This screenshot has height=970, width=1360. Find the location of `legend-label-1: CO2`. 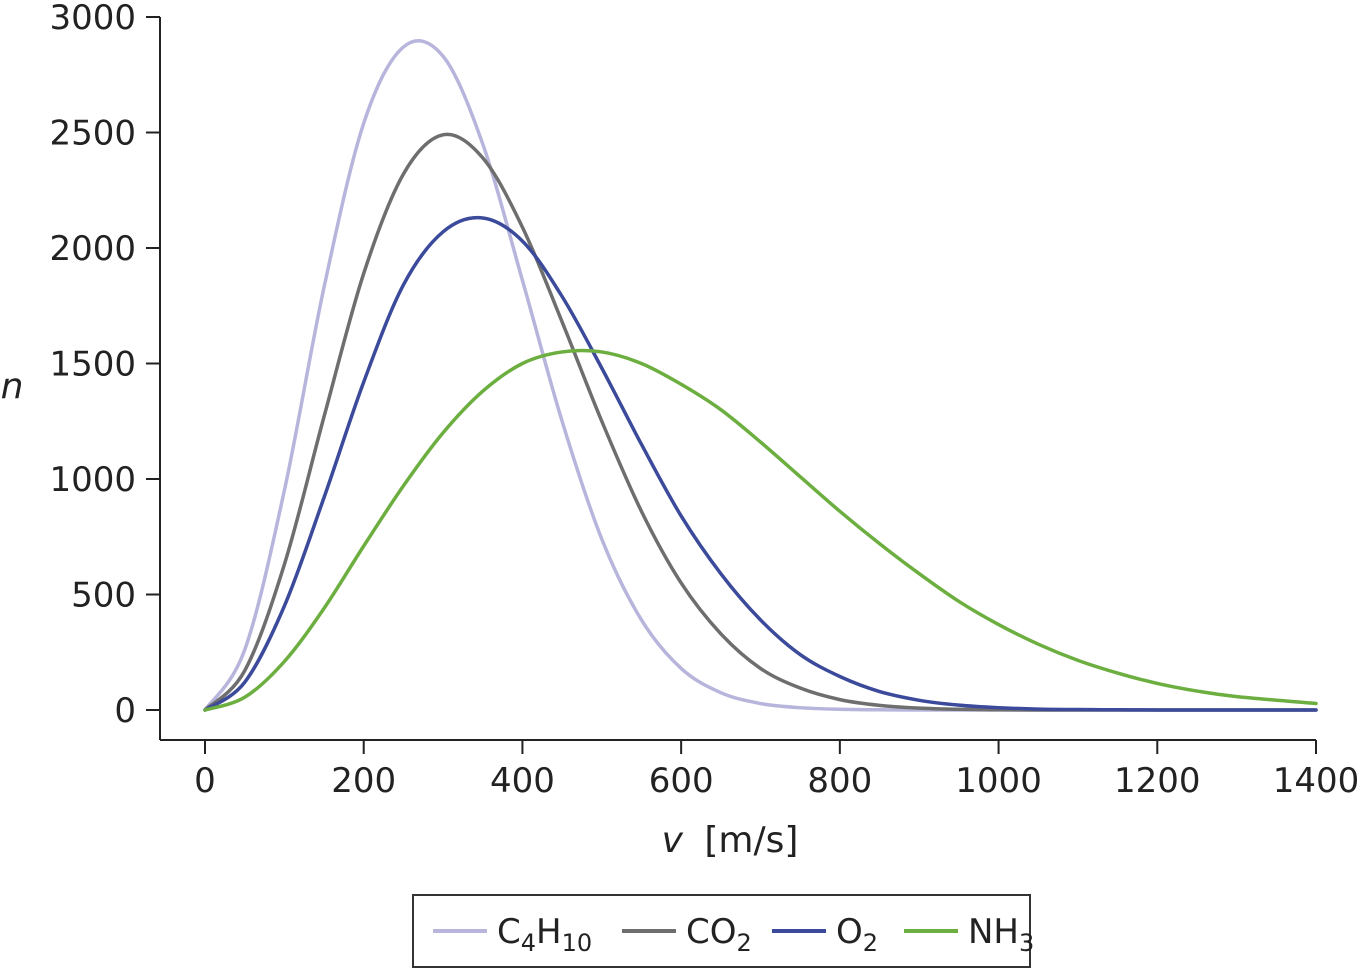

legend-label-1: CO2 is located at coordinates (719, 934).